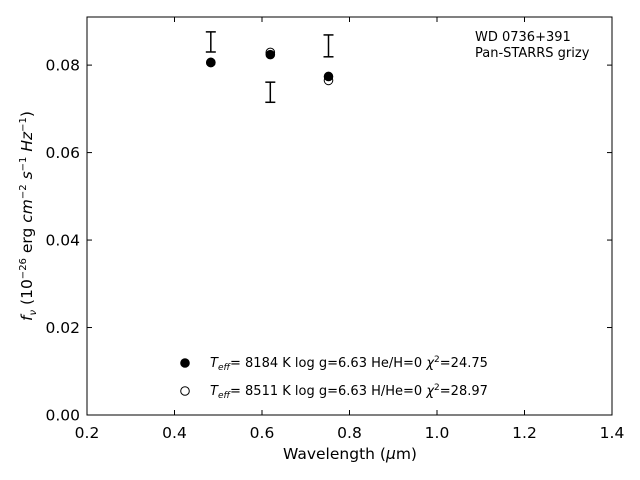  What do you see at coordinates (437, 433) in the screenshot?
I see `x-tick-label: 1.0` at bounding box center [437, 433].